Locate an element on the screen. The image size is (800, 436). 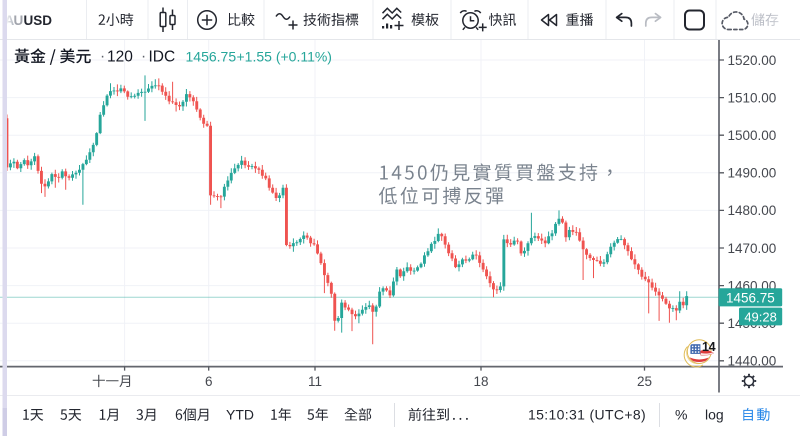
svg-text: 49:28 is located at coordinates (760, 316).